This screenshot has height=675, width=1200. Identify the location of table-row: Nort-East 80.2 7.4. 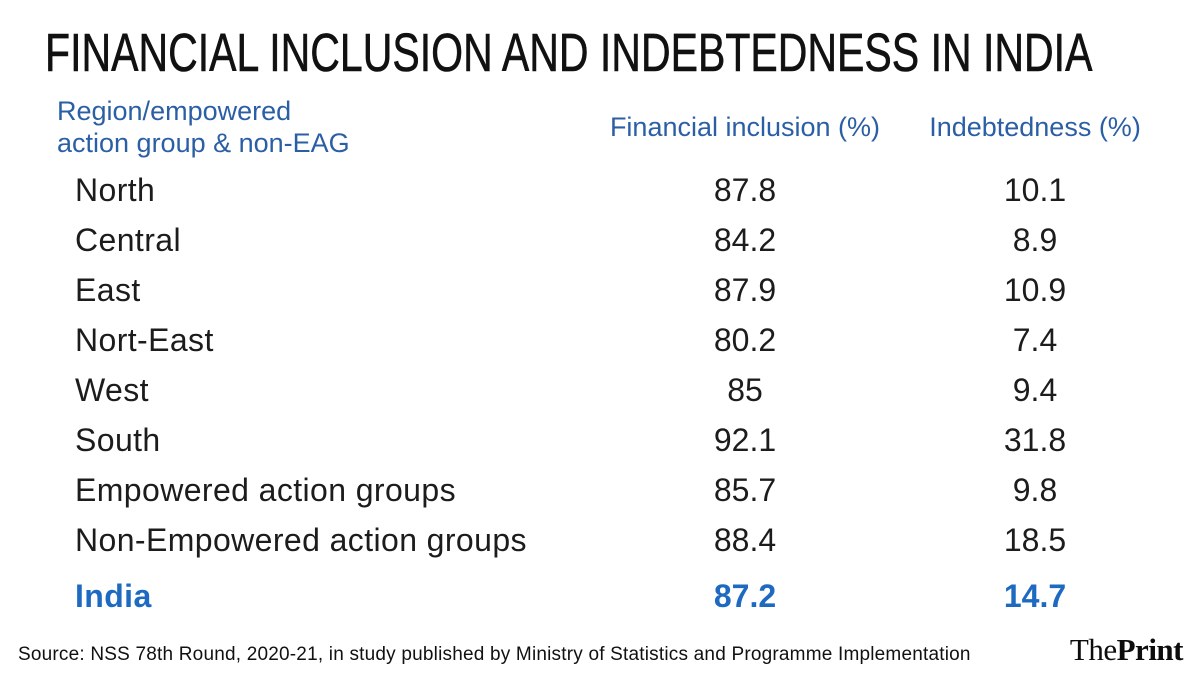
(600, 340).